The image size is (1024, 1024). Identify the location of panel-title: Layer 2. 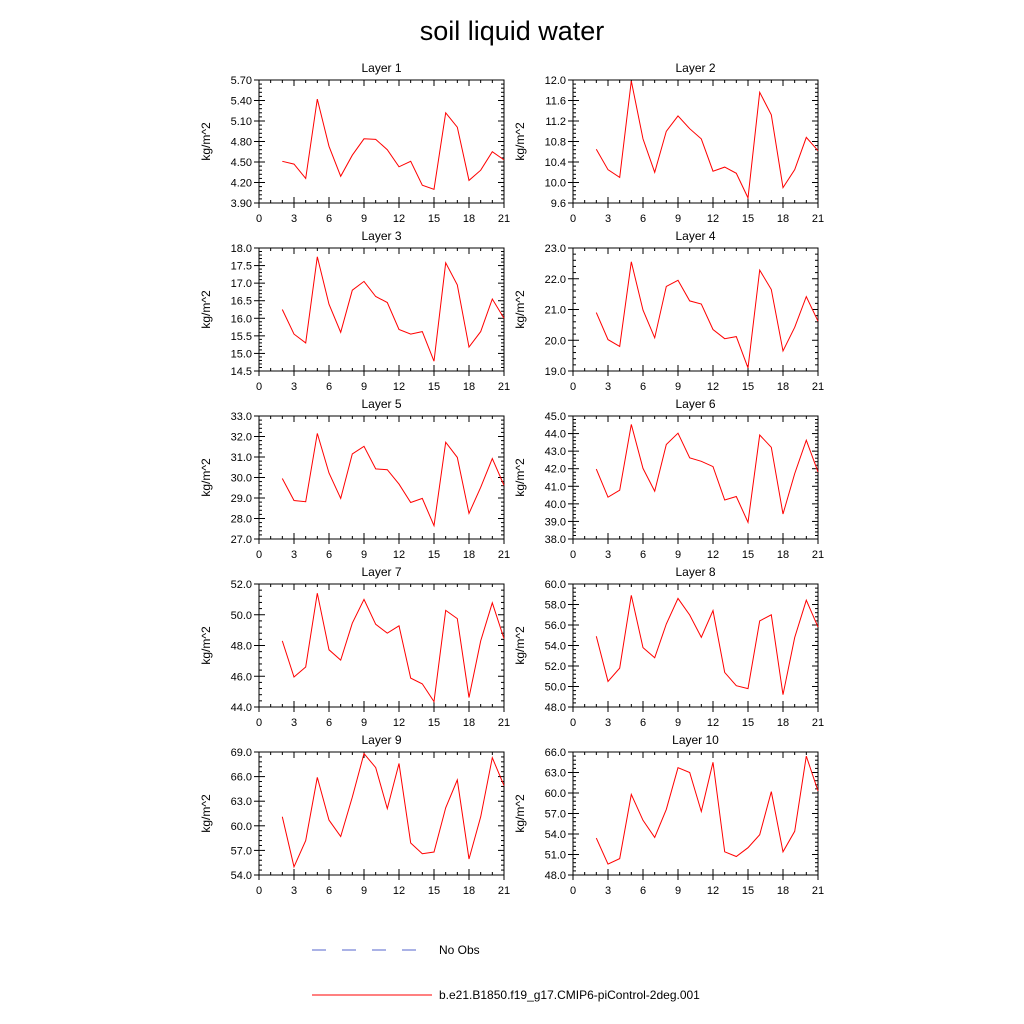
(695, 68).